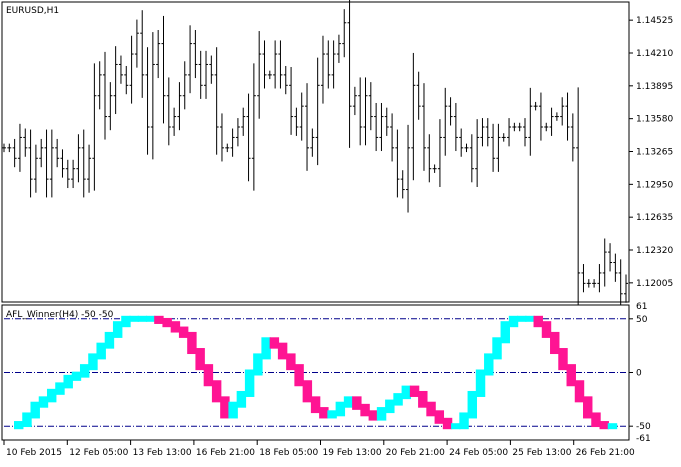 This screenshot has width=681, height=467. Describe the element at coordinates (415, 453) in the screenshot. I see `time-label: 20 Feb 21:00` at that location.